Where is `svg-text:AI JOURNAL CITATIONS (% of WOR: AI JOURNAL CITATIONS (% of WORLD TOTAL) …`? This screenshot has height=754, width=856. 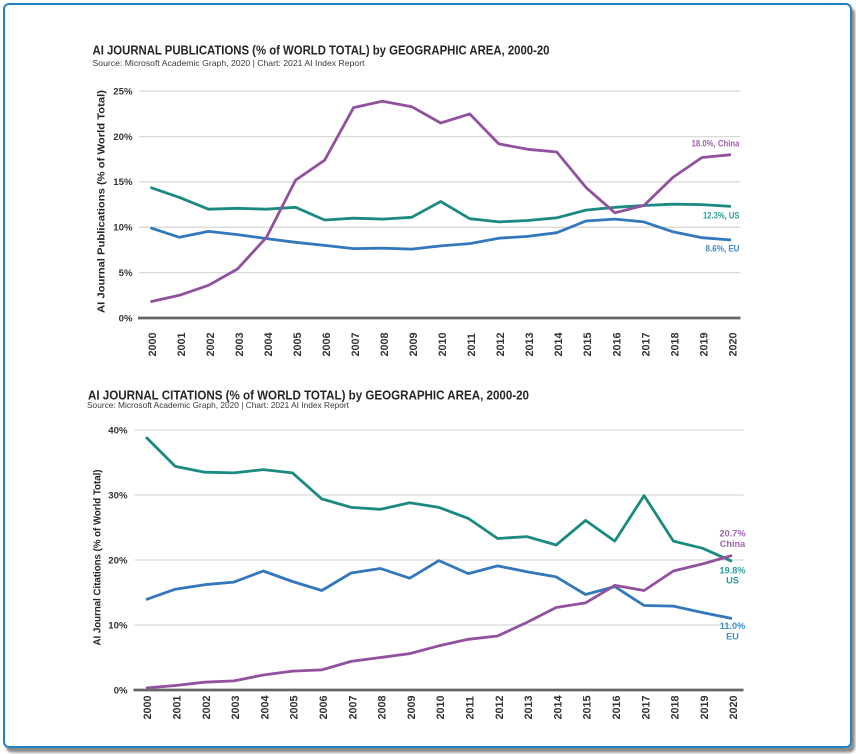
svg-text:AI JOURNAL CITATIONS (% of WOR: AI JOURNAL CITATIONS (% of WORLD TOTAL) … is located at coordinates (308, 394).